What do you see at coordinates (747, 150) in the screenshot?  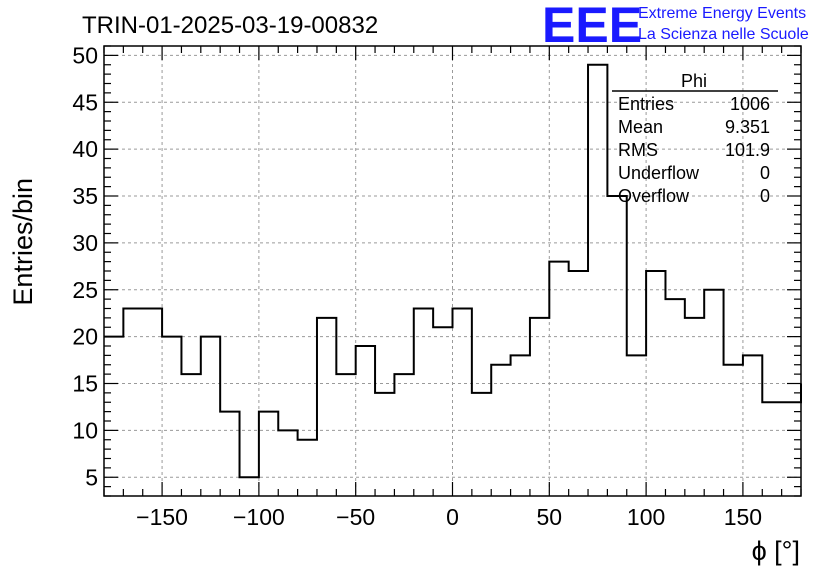 I see `stats-row-value: 101.9` at bounding box center [747, 150].